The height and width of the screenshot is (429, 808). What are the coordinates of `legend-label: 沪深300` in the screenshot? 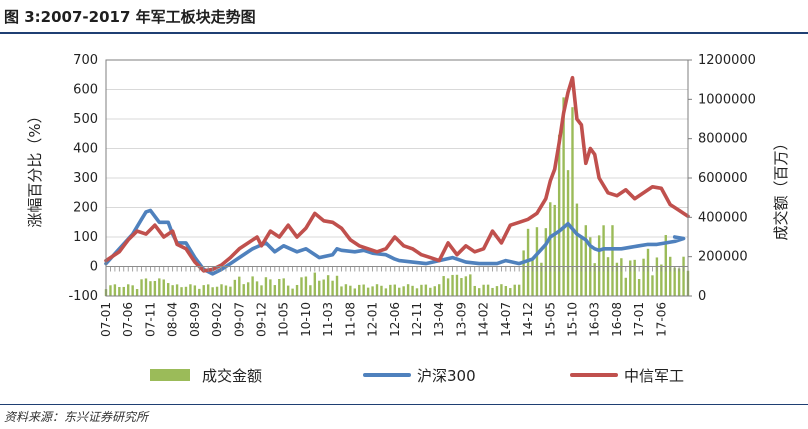 It's located at (446, 376).